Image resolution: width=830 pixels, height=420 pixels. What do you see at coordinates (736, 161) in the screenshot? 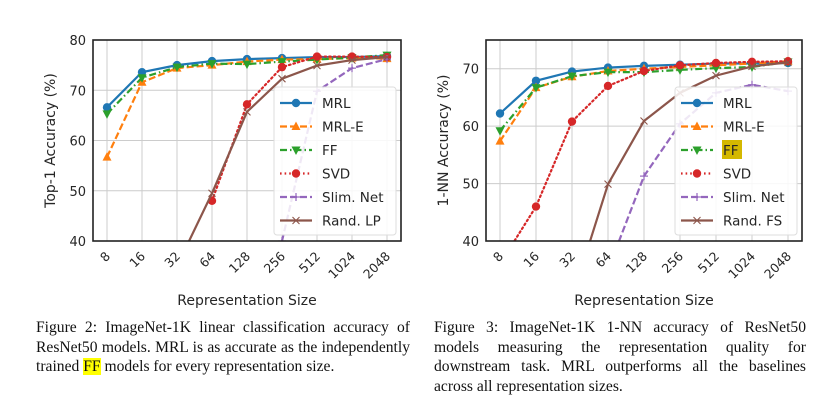
I see `legend: MRL MRL-E FF SVD Slim. Net Rand. FS` at bounding box center [736, 161].